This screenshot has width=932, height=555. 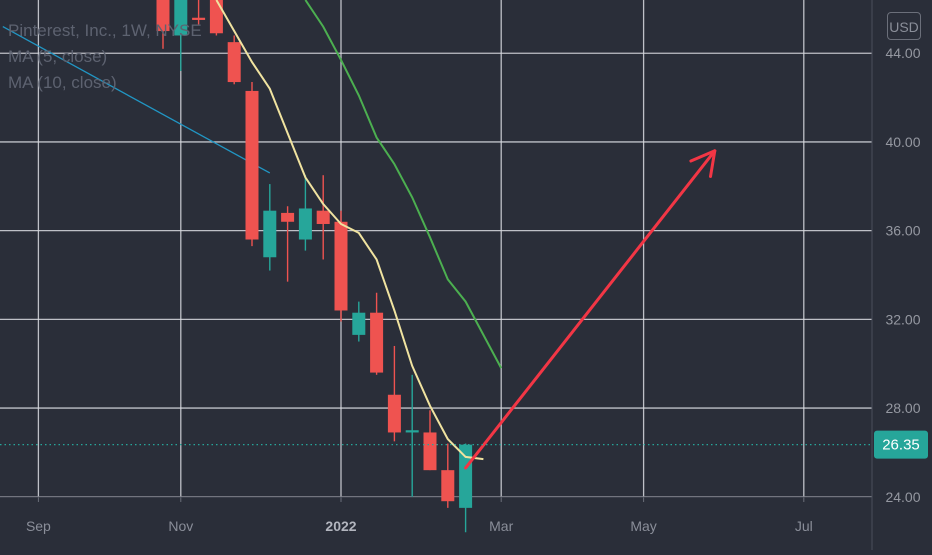 What do you see at coordinates (105, 30) in the screenshot?
I see `legend-symbol-title: Pinterest, Inc., 1W, NYSE` at bounding box center [105, 30].